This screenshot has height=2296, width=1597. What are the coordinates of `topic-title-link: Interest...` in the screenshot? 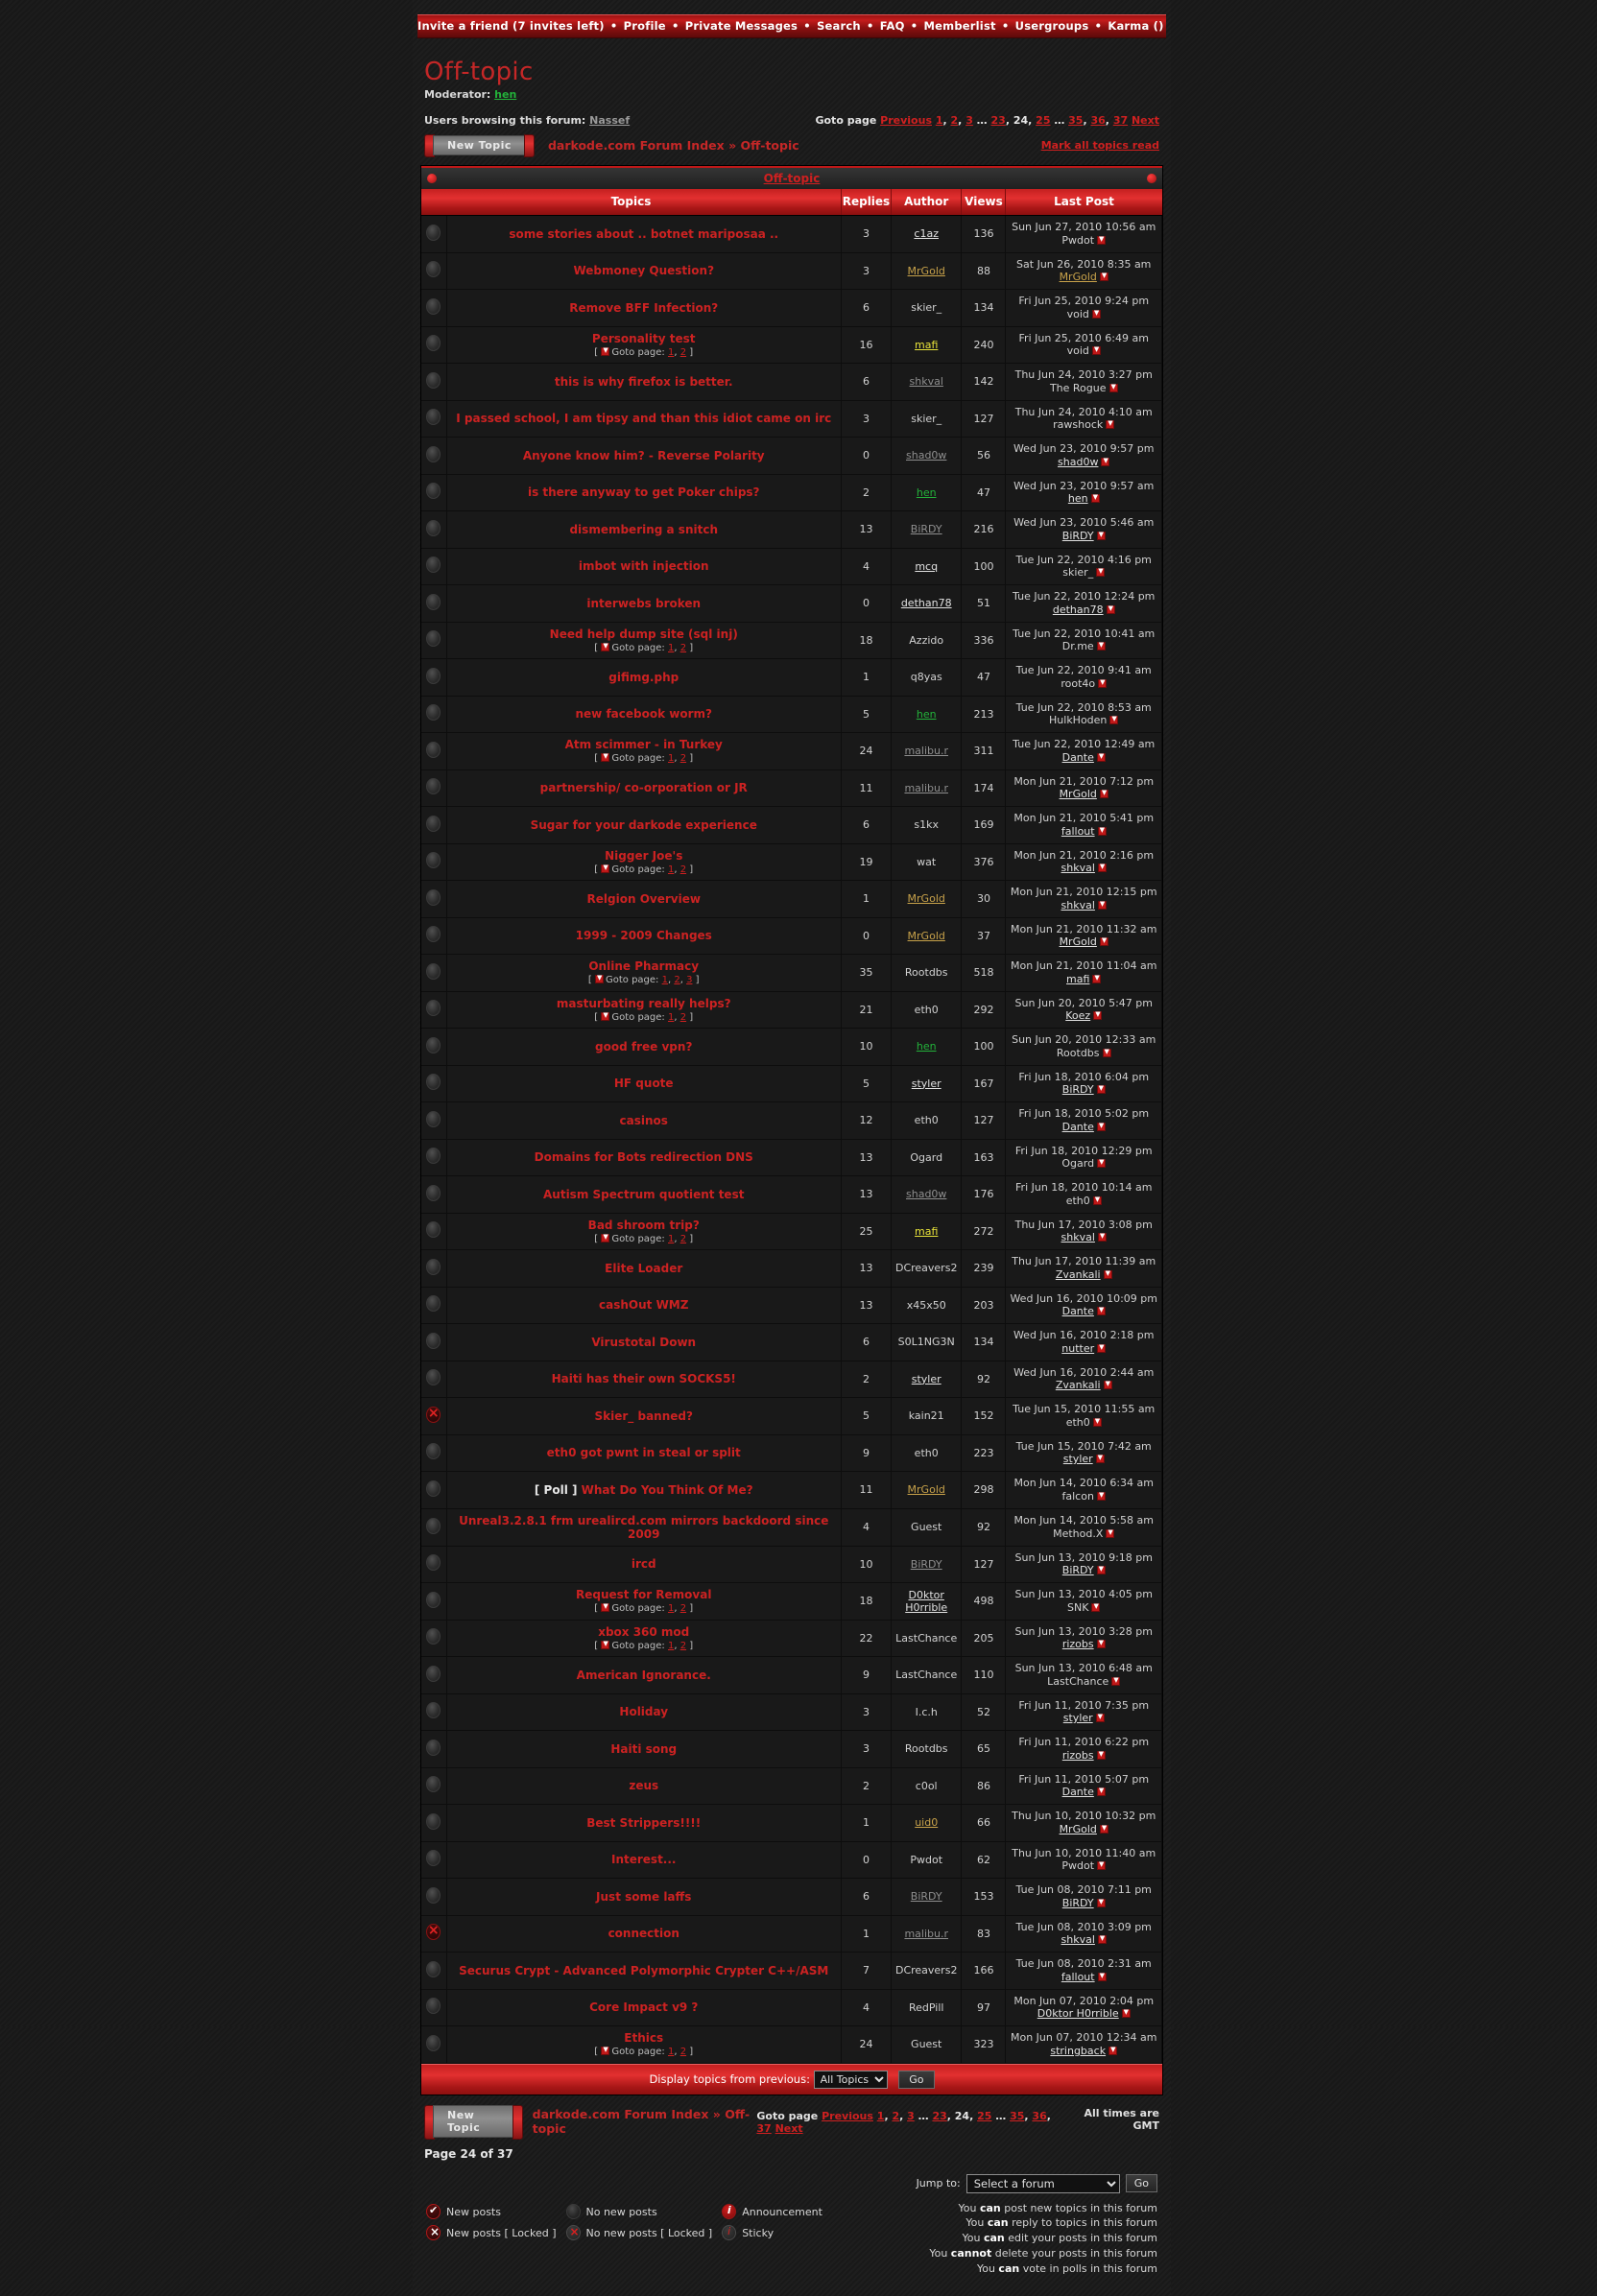 It's located at (643, 1860).